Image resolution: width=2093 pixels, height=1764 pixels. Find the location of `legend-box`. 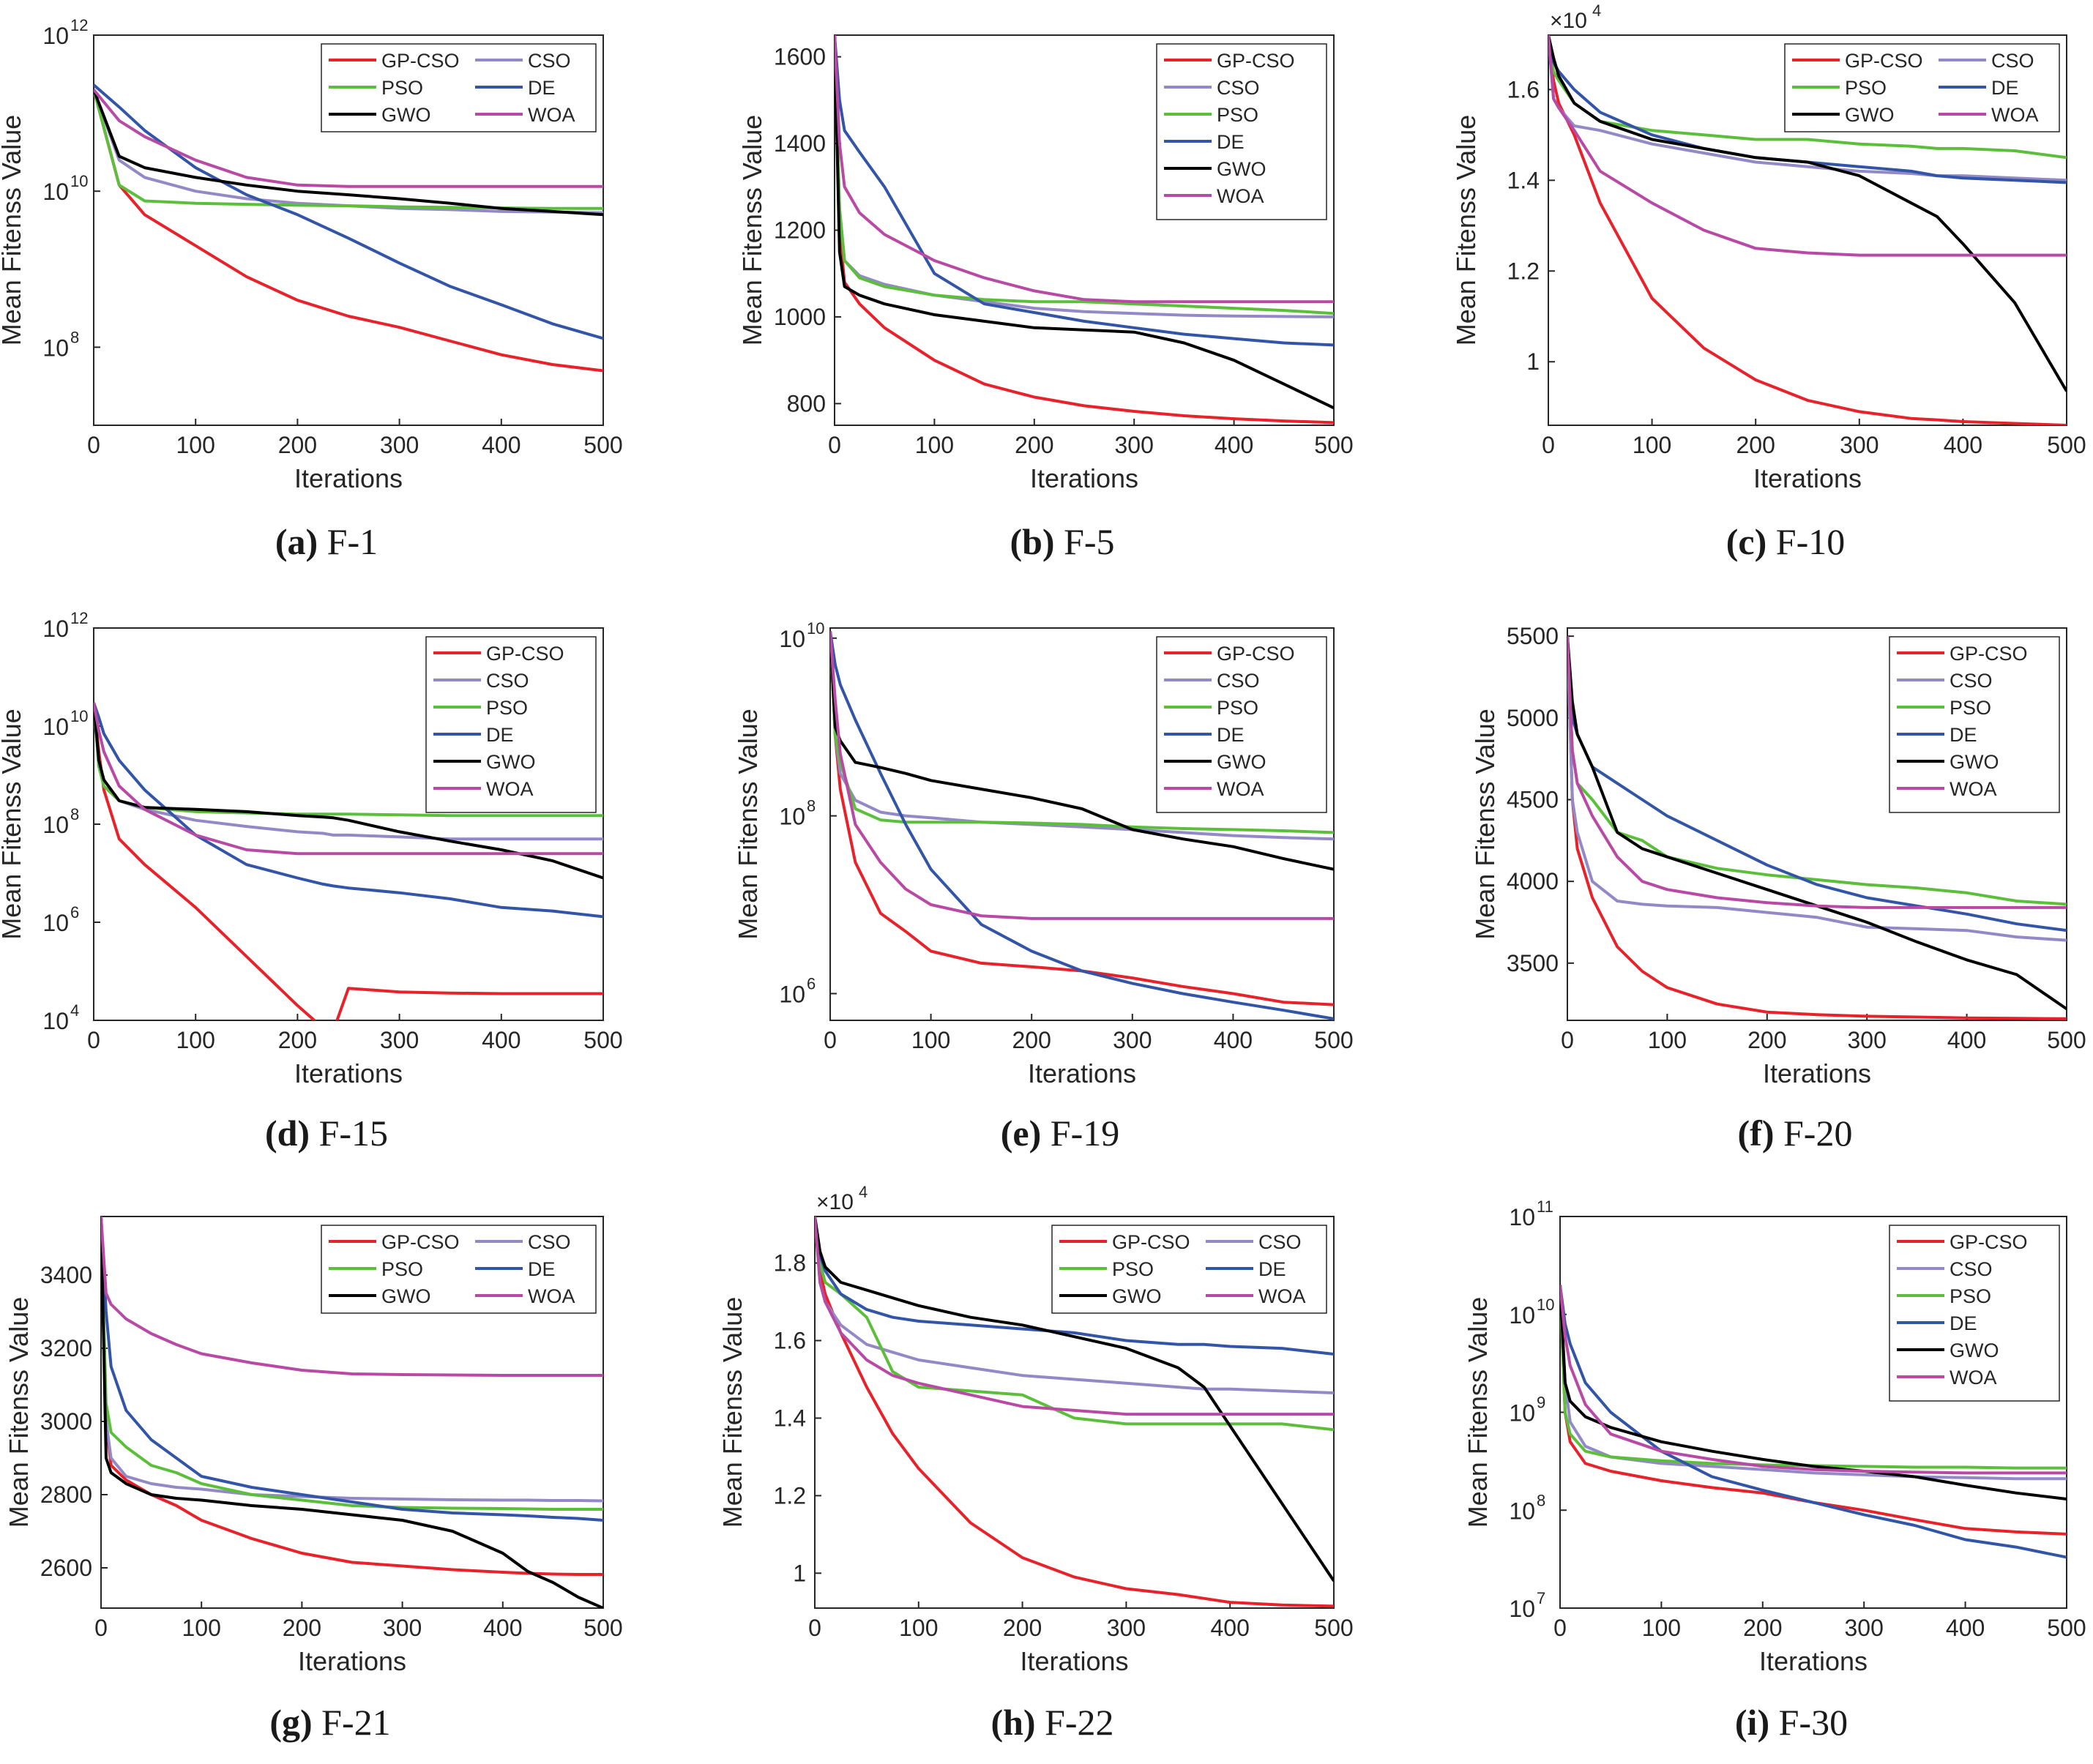

legend-box is located at coordinates (511, 724).